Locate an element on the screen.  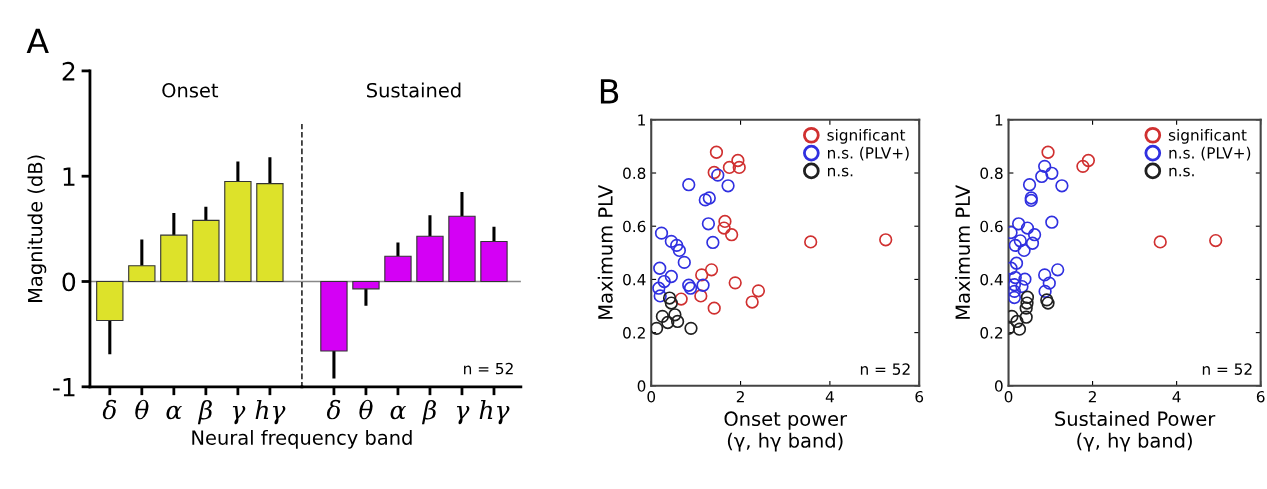
y-tick-label: -1 is located at coordinates (64, 387).